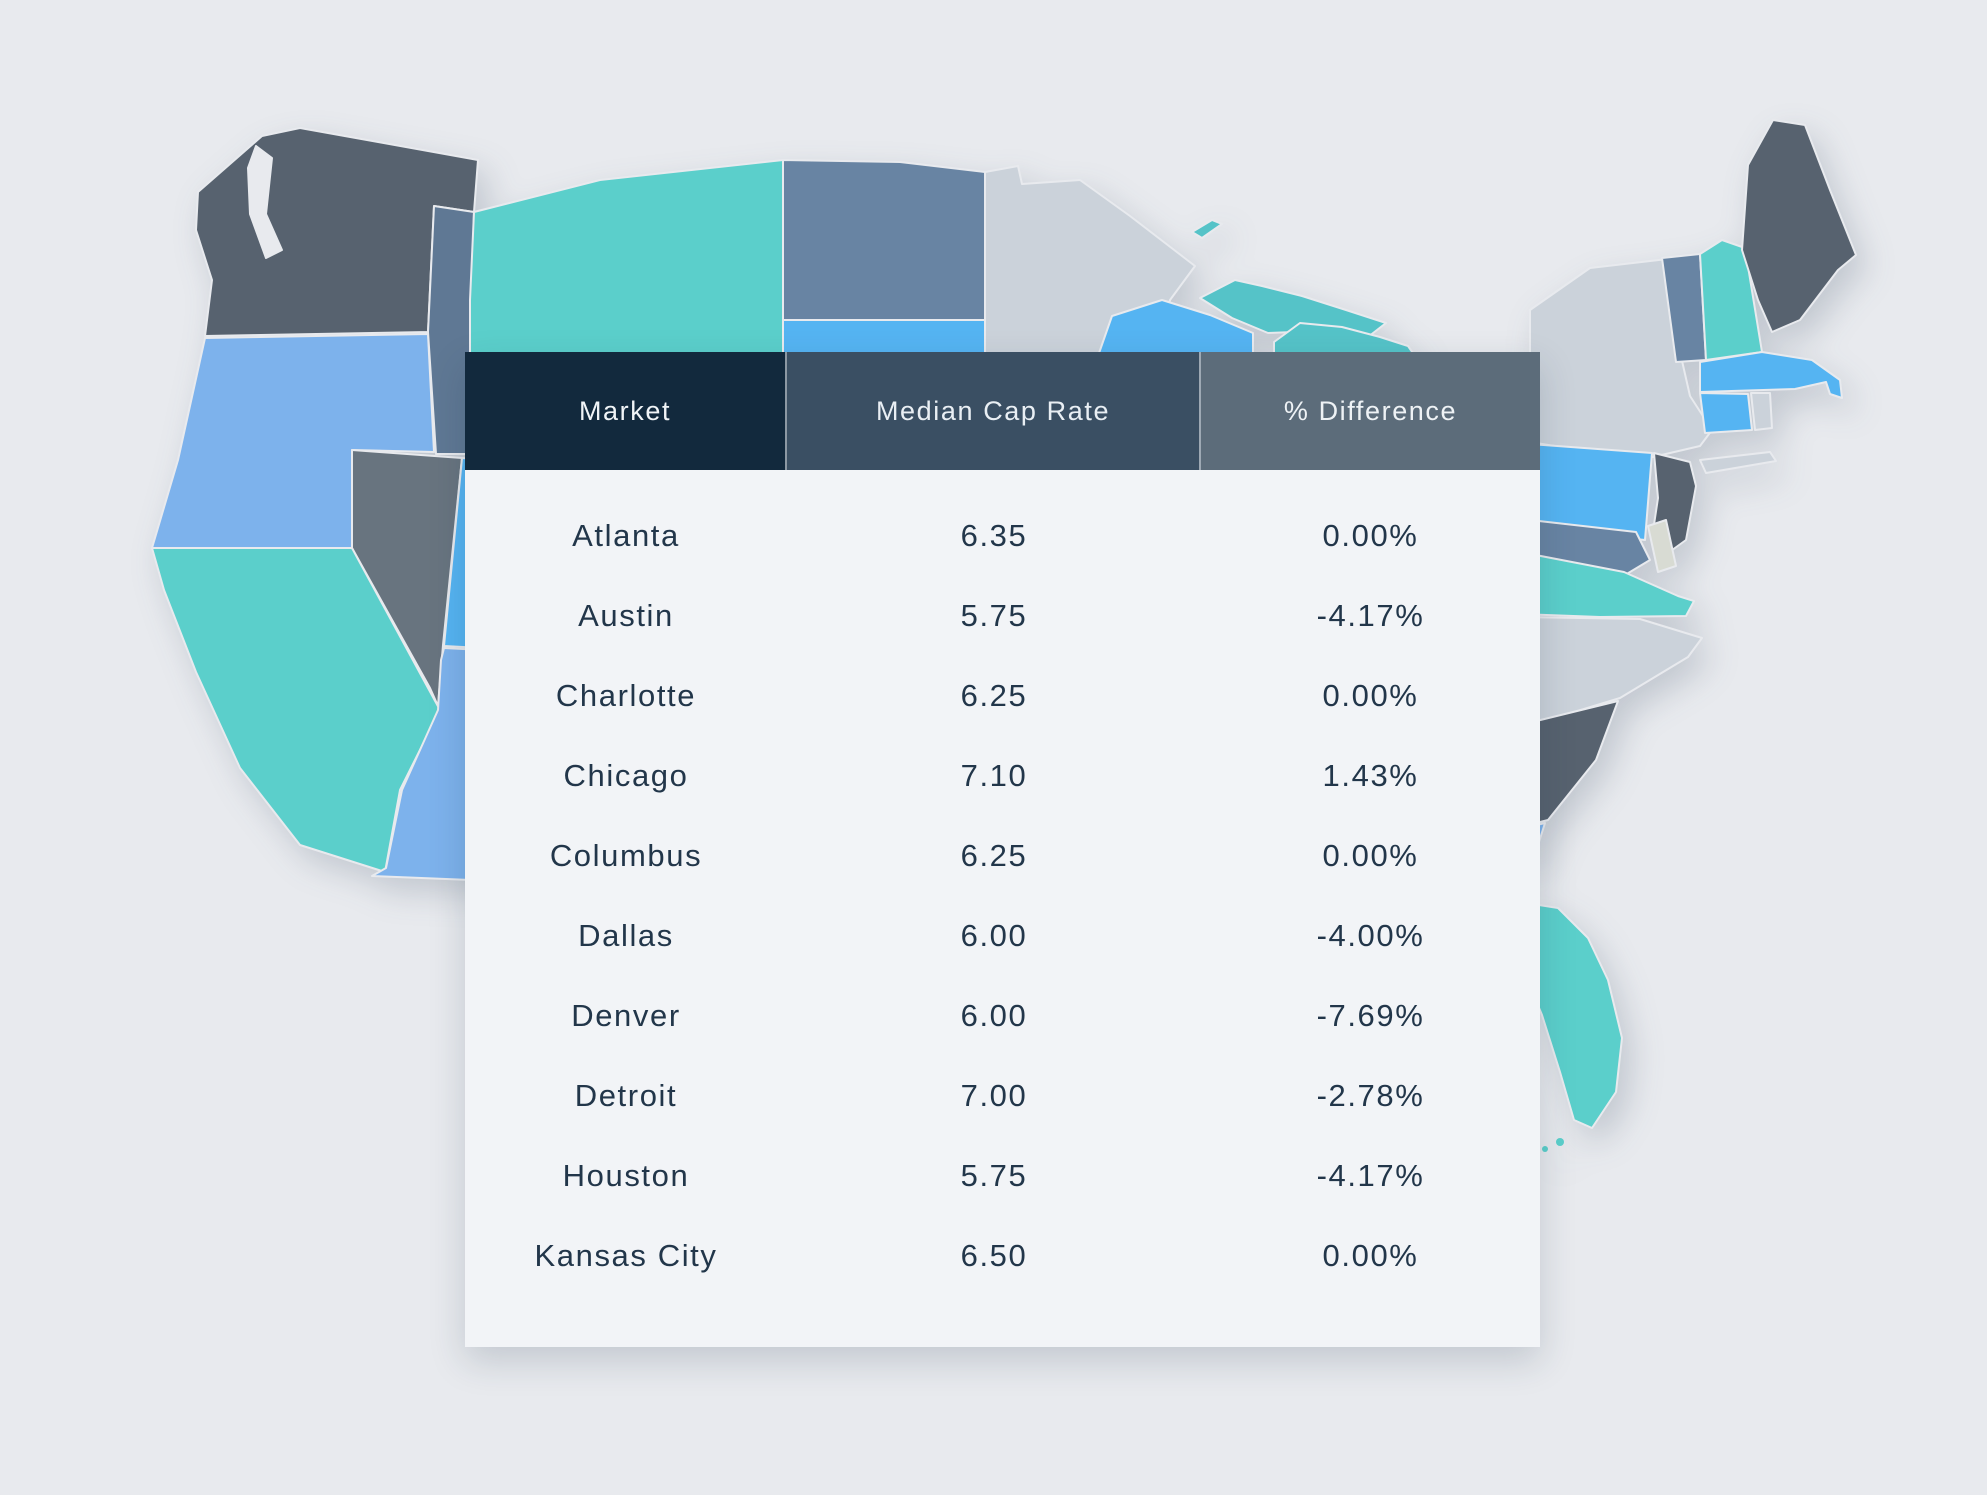 The height and width of the screenshot is (1495, 1987). I want to click on table-row: Charlotte 6.25 0.00%, so click(1002, 696).